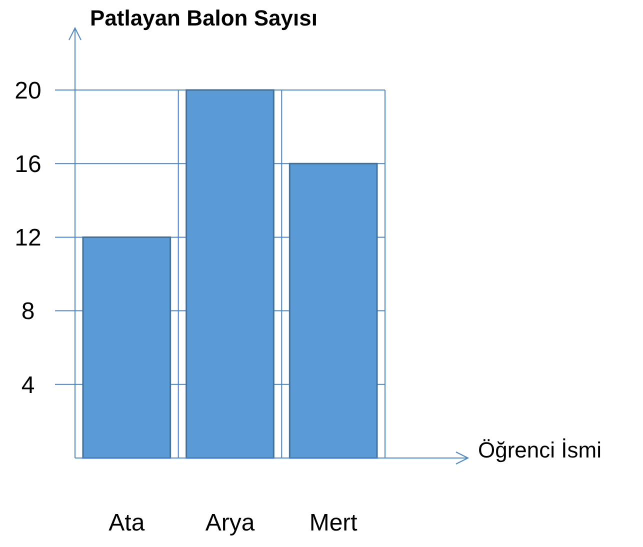 This screenshot has width=643, height=547. I want to click on y-tick-label: 4, so click(28, 385).